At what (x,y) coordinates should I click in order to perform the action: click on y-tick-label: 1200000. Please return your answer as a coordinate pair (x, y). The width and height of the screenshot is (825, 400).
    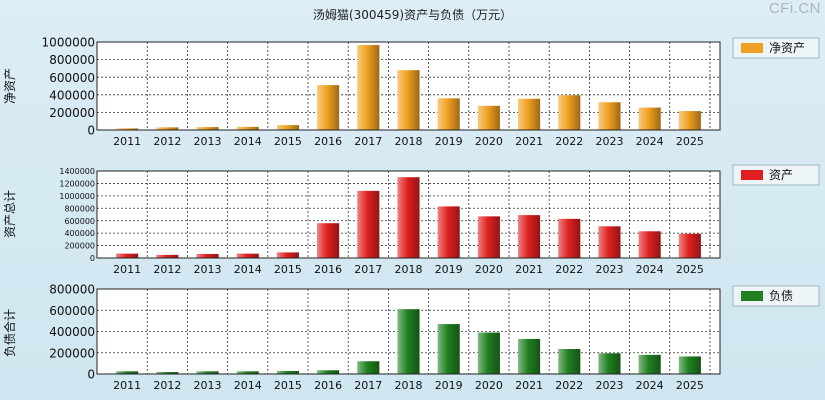
    Looking at the image, I should click on (77, 183).